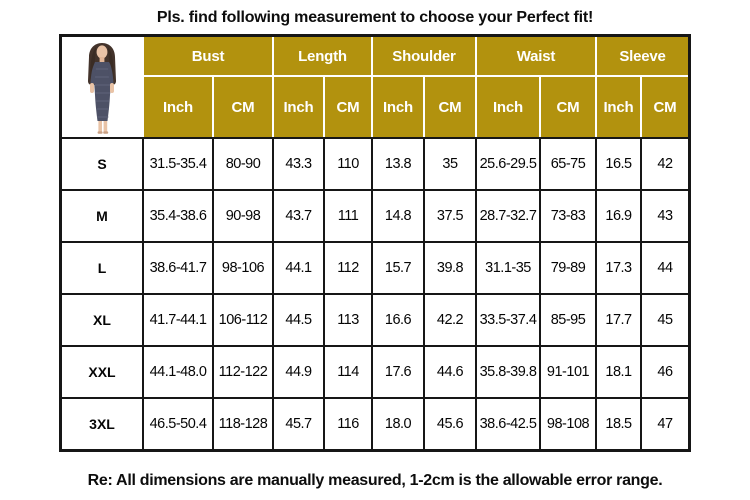 Image resolution: width=750 pixels, height=500 pixels. What do you see at coordinates (618, 268) in the screenshot?
I see `measurement-cell: 17.3` at bounding box center [618, 268].